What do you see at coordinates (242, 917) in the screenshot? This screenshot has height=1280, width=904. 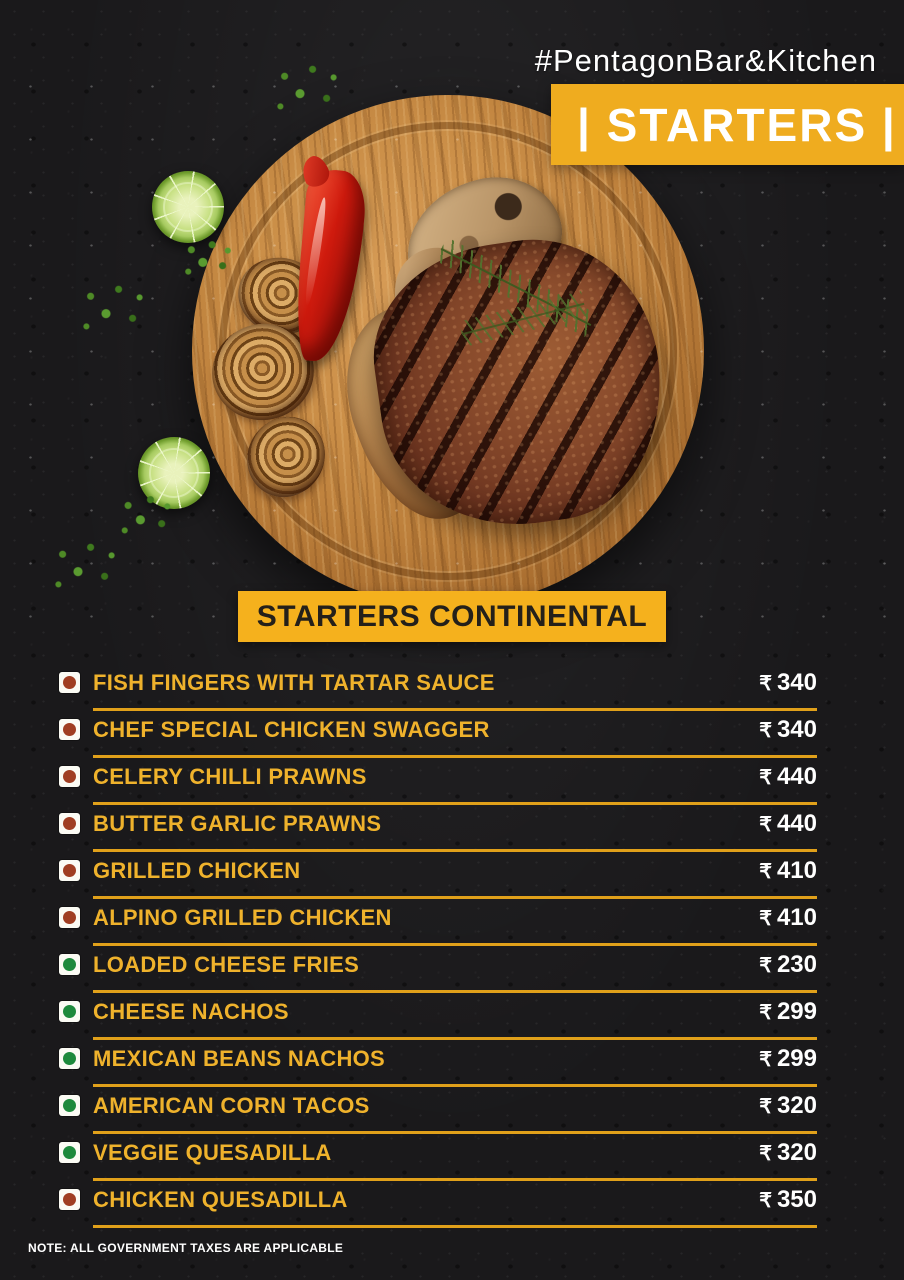 I see `item-name: ALPINO GRILLED CHICKEN` at bounding box center [242, 917].